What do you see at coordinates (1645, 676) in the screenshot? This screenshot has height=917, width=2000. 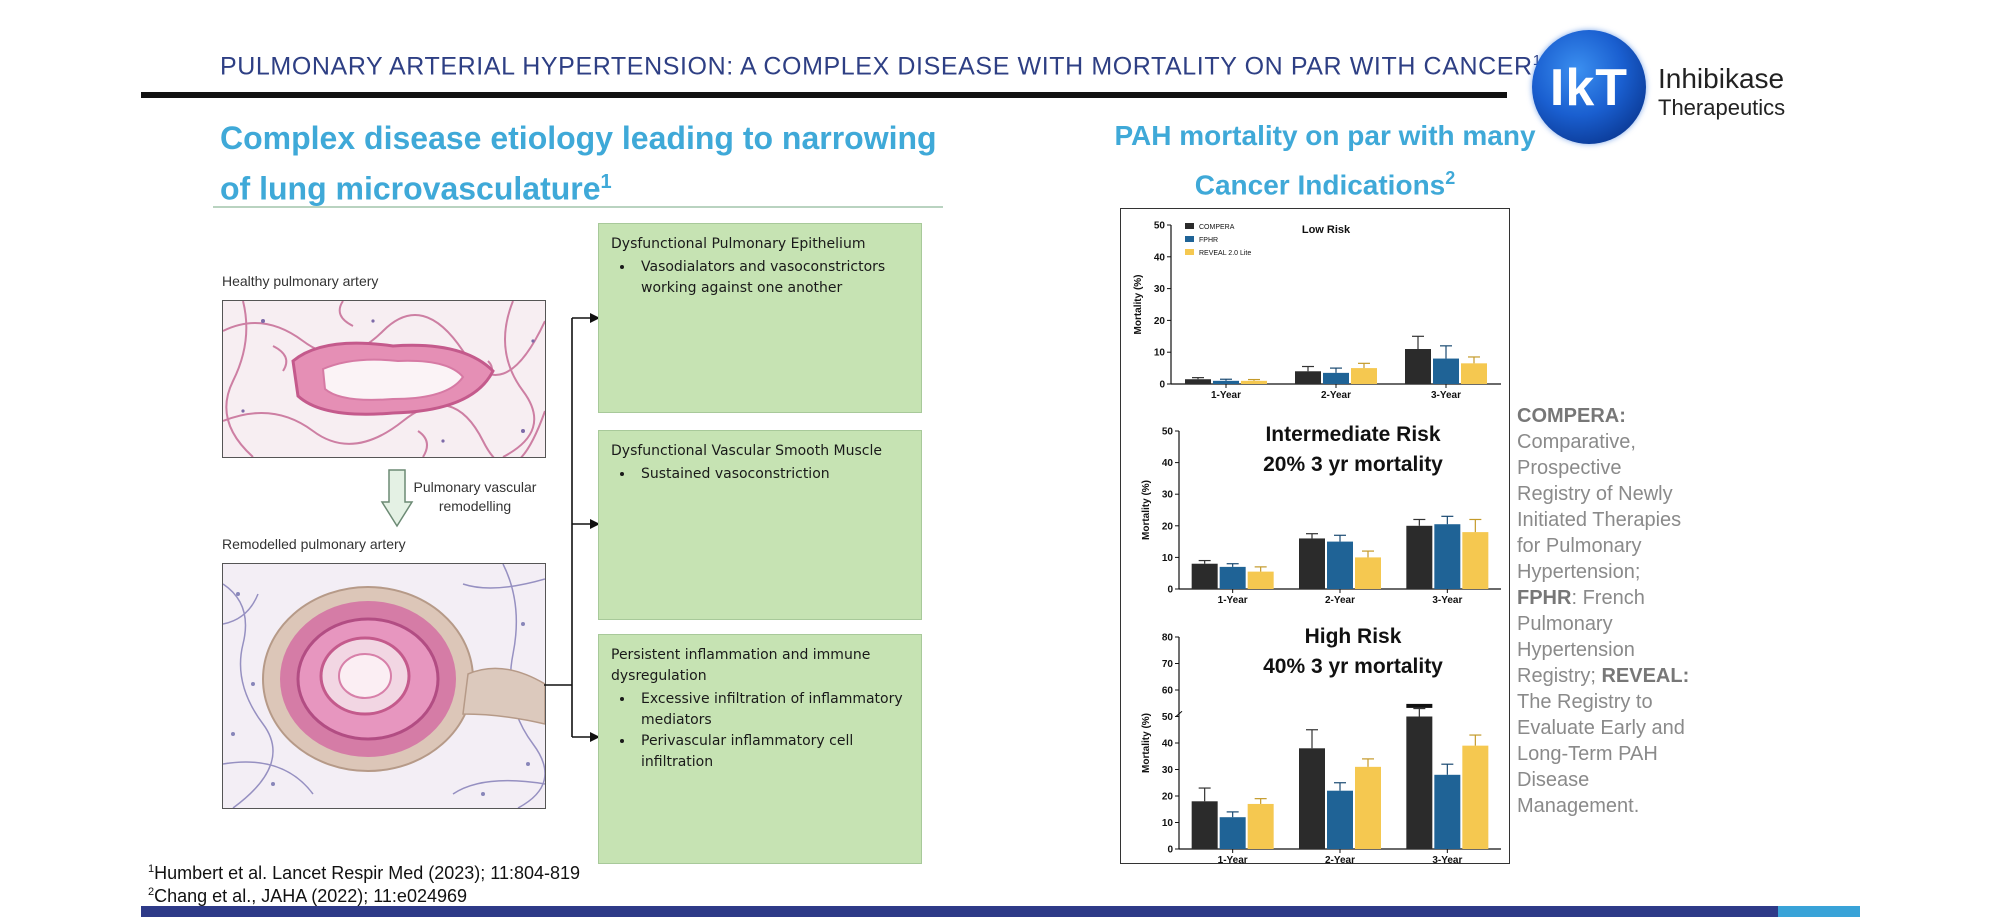 I see `reveal-label: REVEAL:` at bounding box center [1645, 676].